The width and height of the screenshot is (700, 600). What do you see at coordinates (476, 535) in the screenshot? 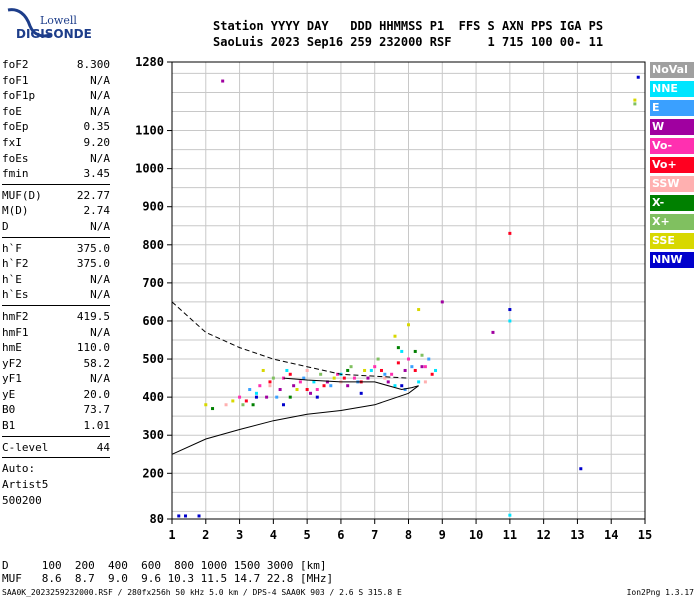
I see `x-tick-label: 10` at bounding box center [476, 535].